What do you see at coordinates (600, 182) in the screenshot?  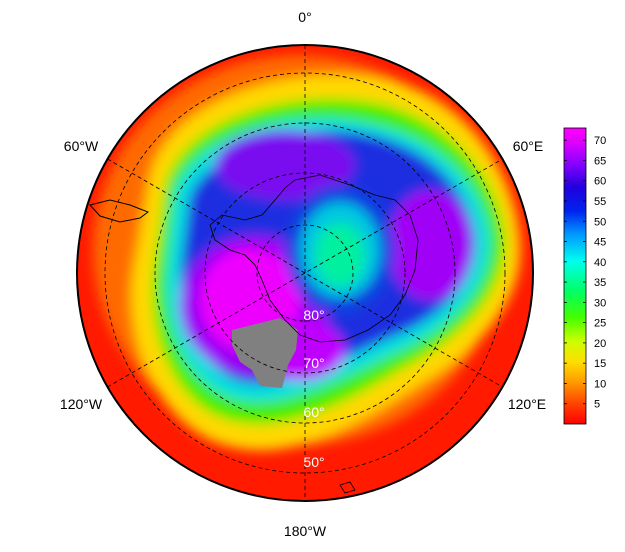 I see `colorbar-tick-label: 60` at bounding box center [600, 182].